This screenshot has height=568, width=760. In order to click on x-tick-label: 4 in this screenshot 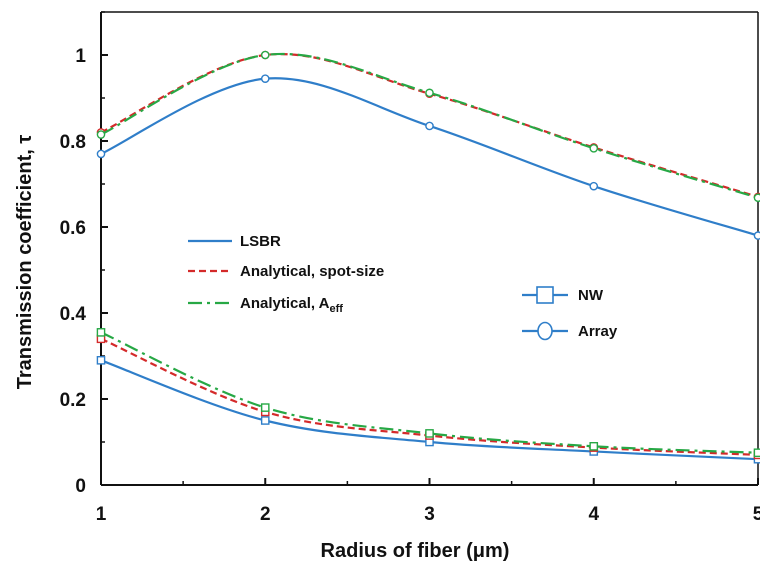, I will do `click(593, 514)`.